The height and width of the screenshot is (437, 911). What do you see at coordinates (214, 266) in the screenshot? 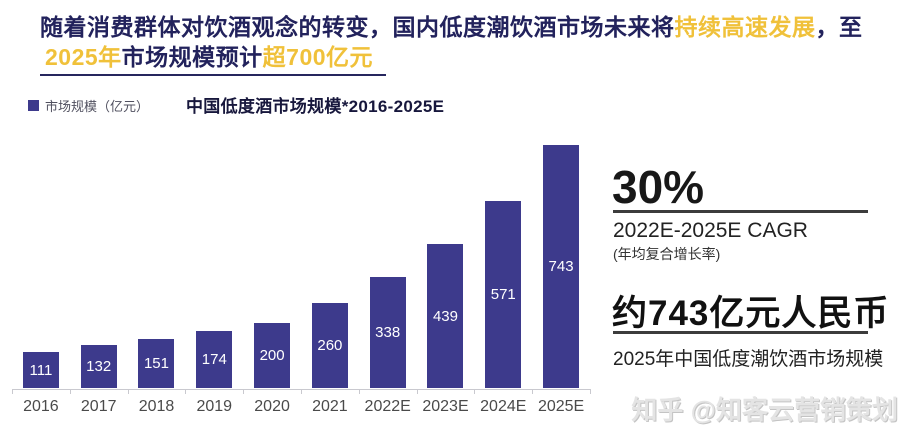
I see `bar-group-2019: 174` at bounding box center [214, 266].